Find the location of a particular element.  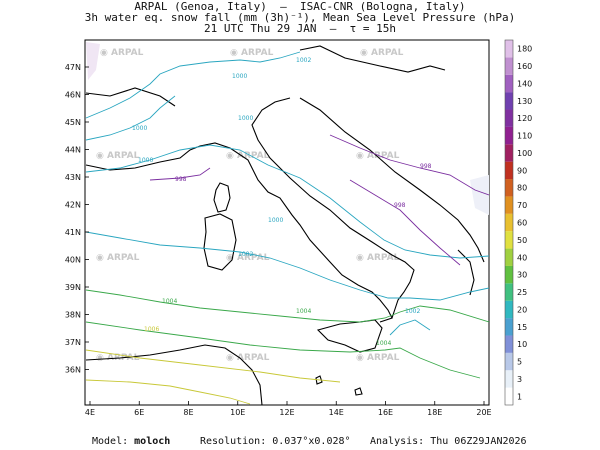

analysis-value: Thu 06Z29JAN2026 is located at coordinates (478, 441).